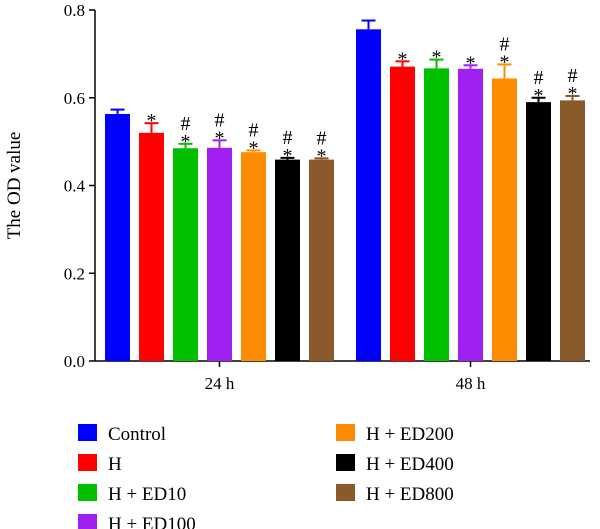  Describe the element at coordinates (471, 383) in the screenshot. I see `x-tick-label: 48 h` at that location.